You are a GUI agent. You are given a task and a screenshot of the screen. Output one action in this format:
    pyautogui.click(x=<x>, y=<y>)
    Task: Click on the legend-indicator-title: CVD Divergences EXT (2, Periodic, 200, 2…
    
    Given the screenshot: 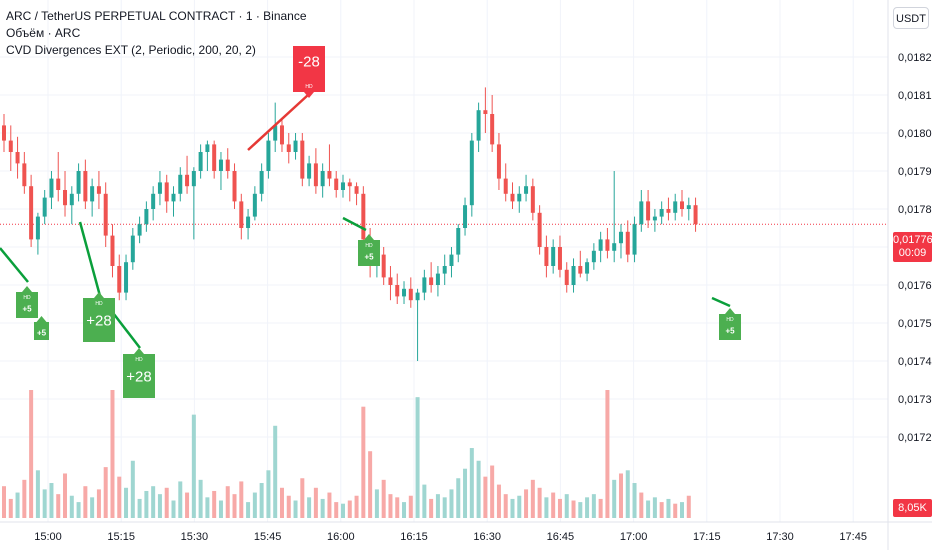 What is the action you would take?
    pyautogui.click(x=131, y=50)
    